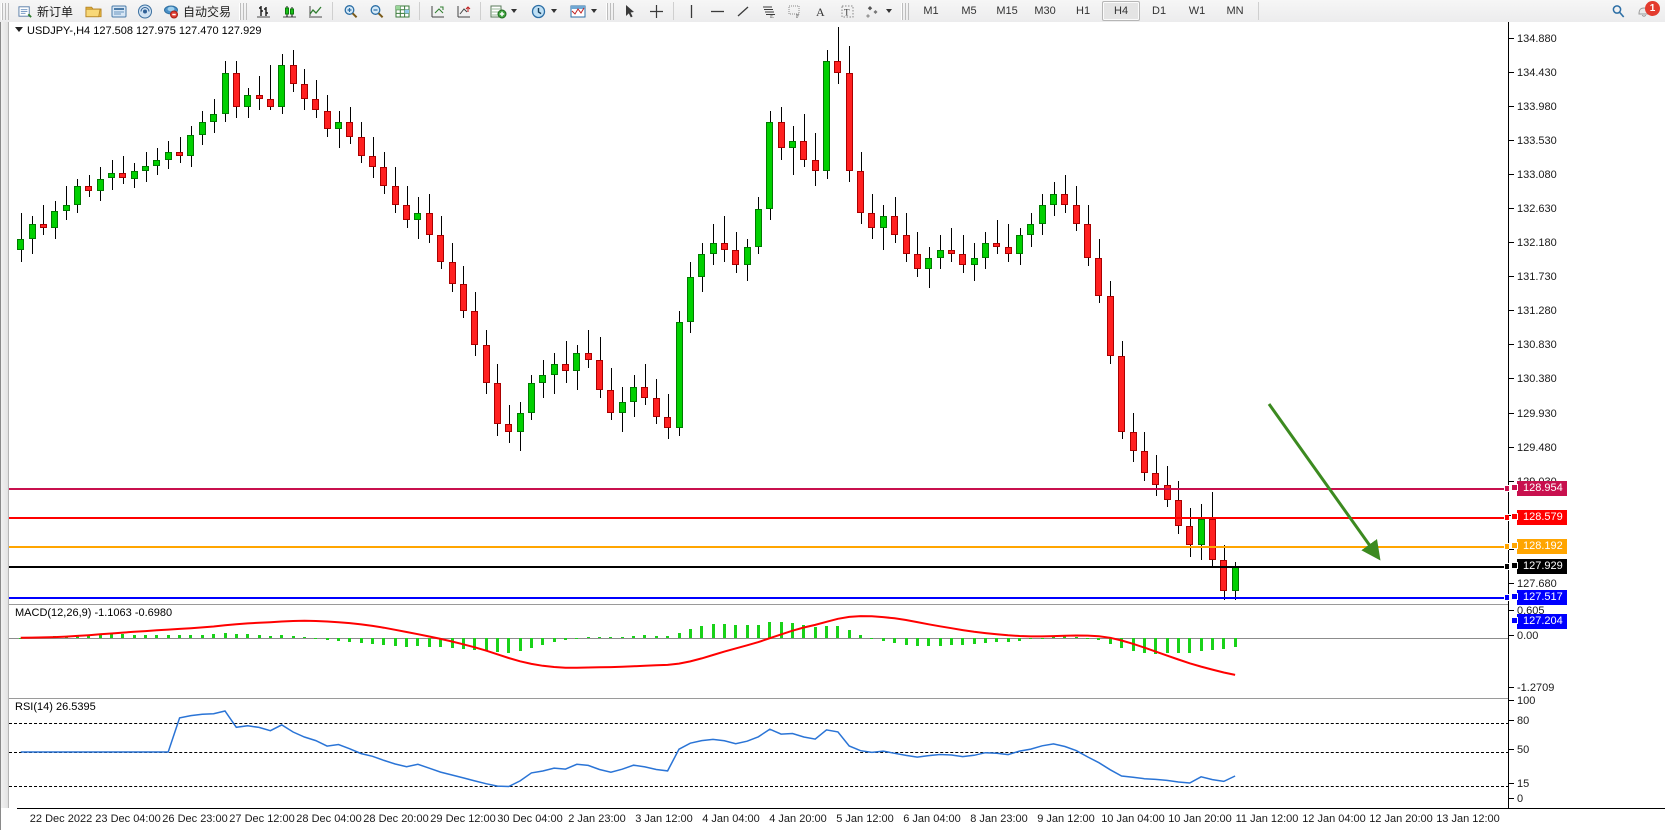 The width and height of the screenshot is (1665, 831). What do you see at coordinates (880, 11) in the screenshot?
I see `shapes-button` at bounding box center [880, 11].